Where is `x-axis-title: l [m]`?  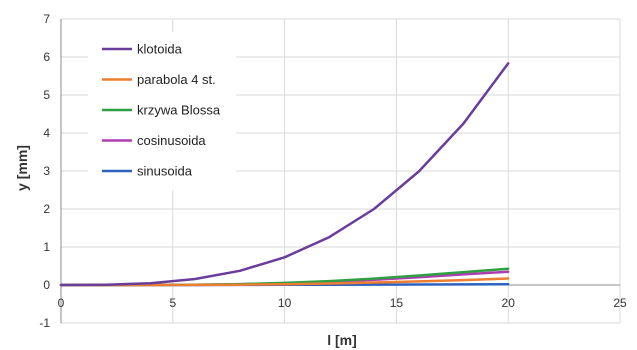 x-axis-title: l [m] is located at coordinates (342, 340).